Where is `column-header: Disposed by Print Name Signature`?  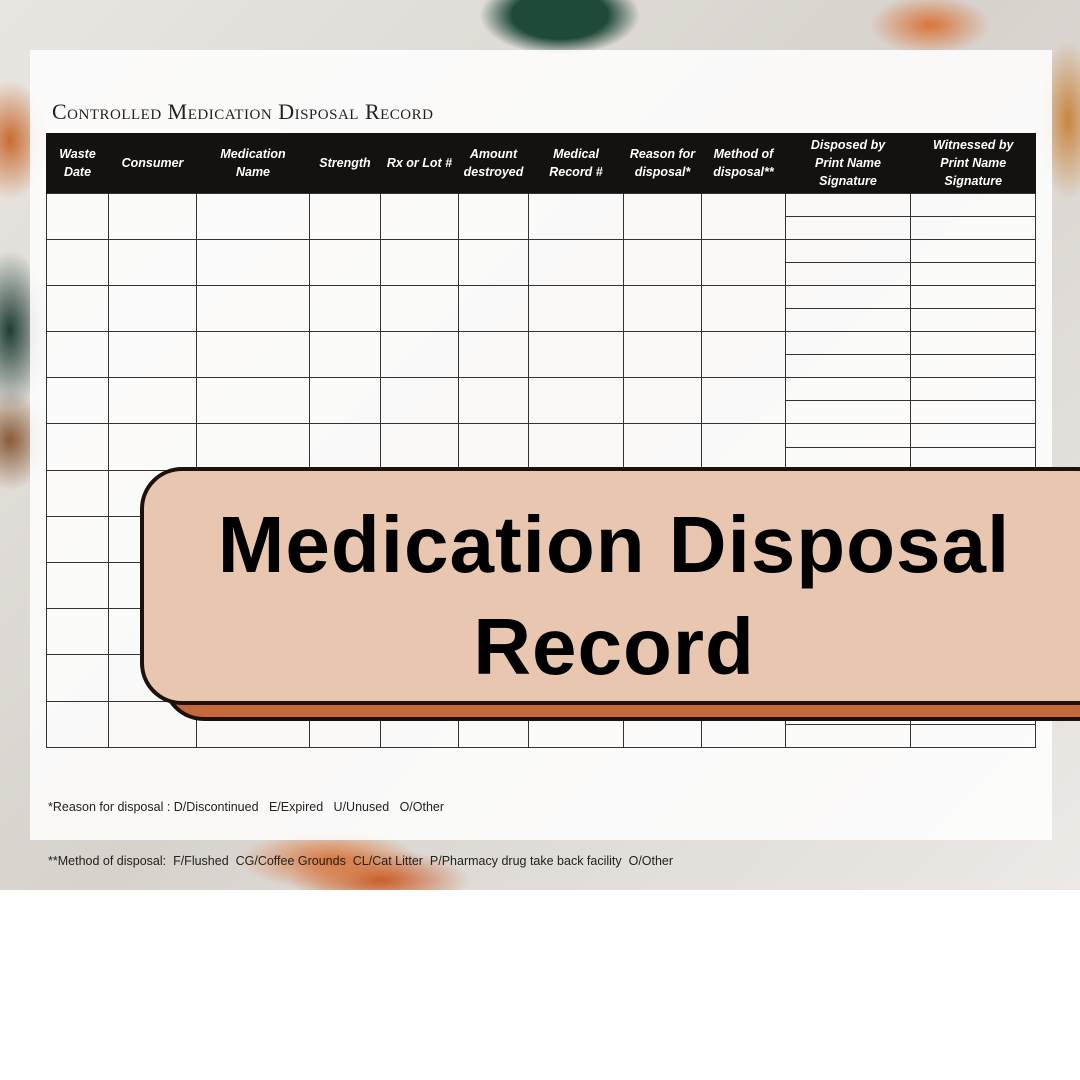 column-header: Disposed by Print Name Signature is located at coordinates (848, 163).